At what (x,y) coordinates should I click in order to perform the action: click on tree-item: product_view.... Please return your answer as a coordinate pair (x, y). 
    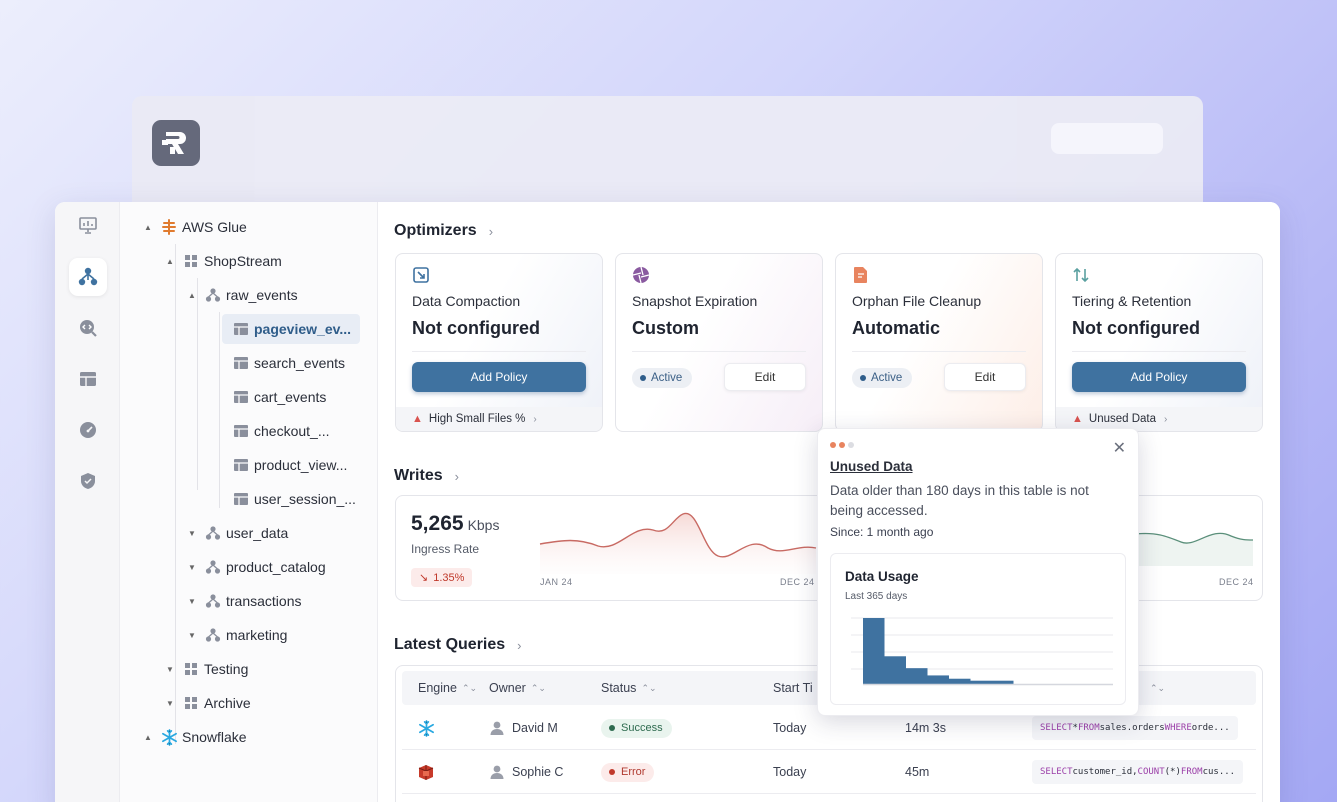
    Looking at the image, I should click on (288, 465).